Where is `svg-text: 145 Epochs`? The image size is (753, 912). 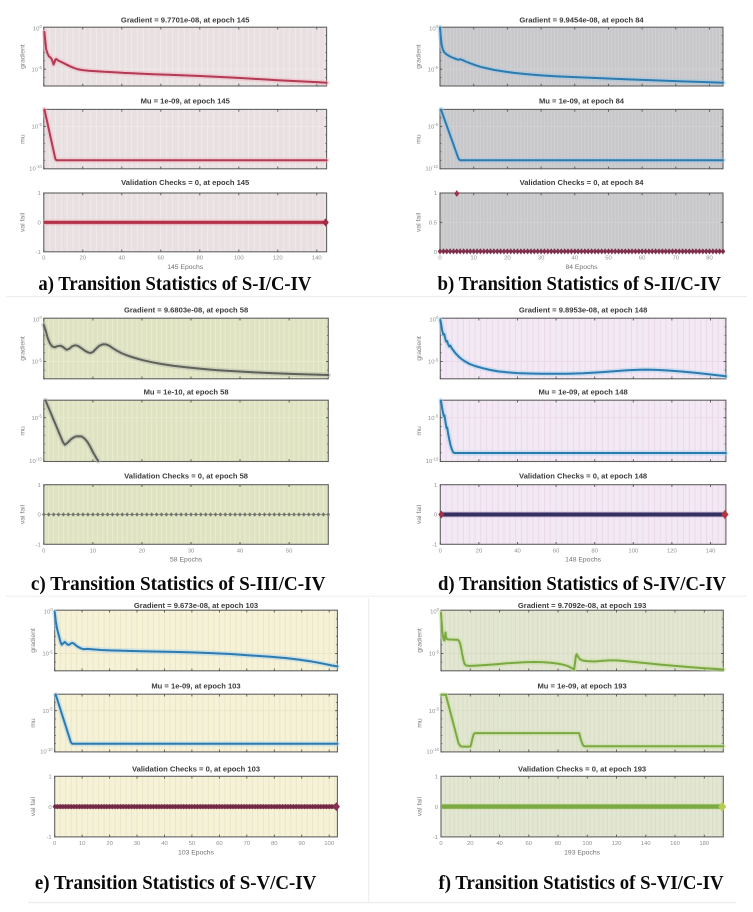 svg-text: 145 Epochs is located at coordinates (185, 267).